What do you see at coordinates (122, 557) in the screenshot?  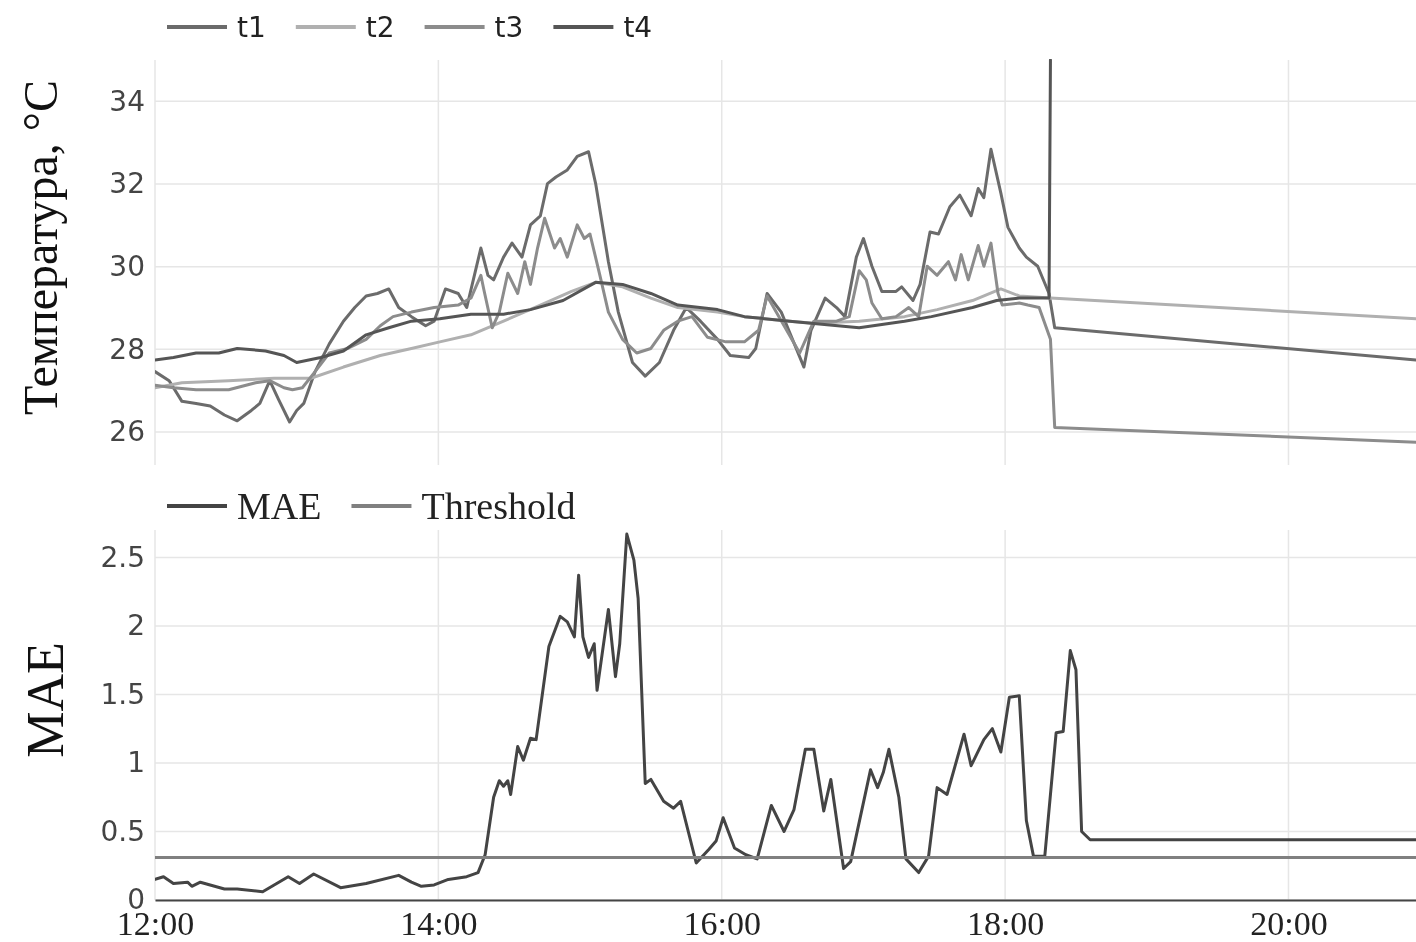 I see `y-tick-label: 2.5` at bounding box center [122, 557].